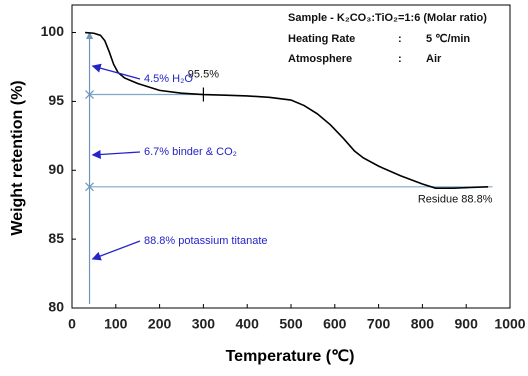  What do you see at coordinates (56, 307) in the screenshot?
I see `y-tick-label: 80` at bounding box center [56, 307].